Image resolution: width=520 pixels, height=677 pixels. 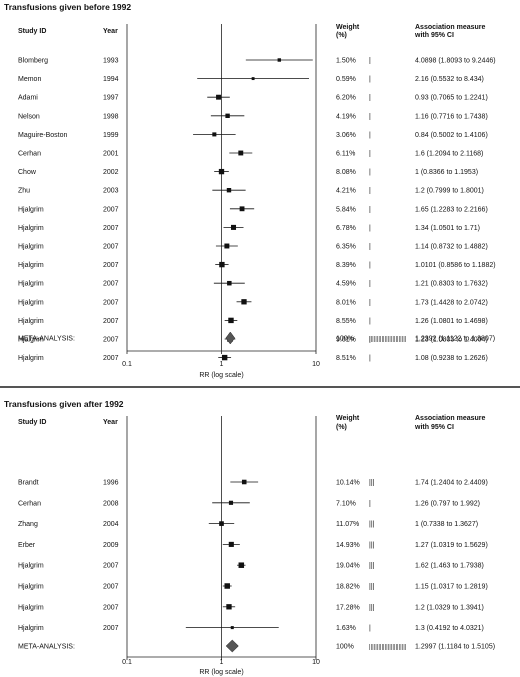 I want to click on study-weight: 17.28%, so click(x=348, y=607).